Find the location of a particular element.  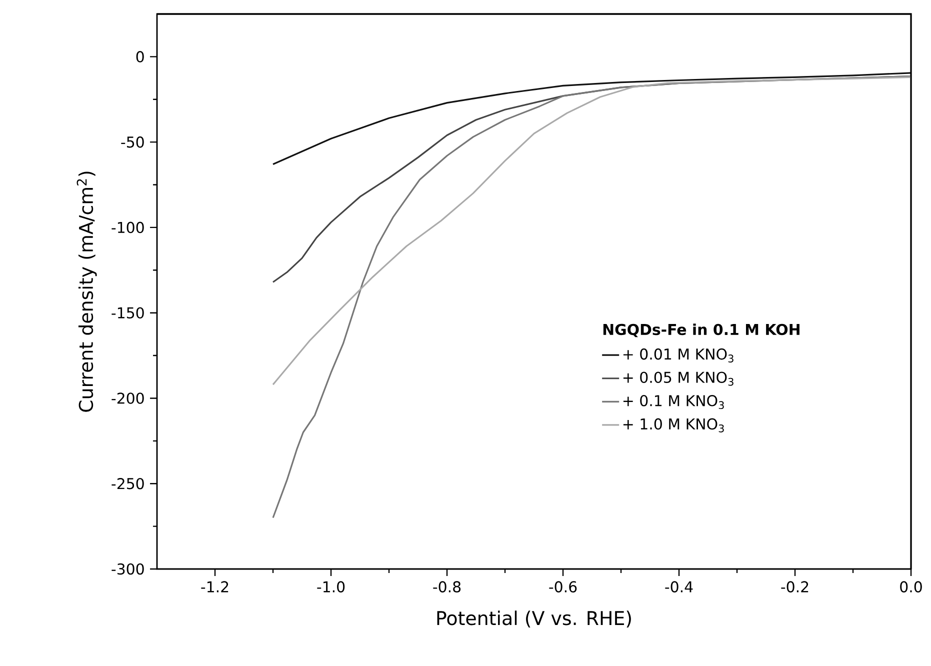

legend-title: NGQDs-Fe in 0.1 M KOH is located at coordinates (701, 331).